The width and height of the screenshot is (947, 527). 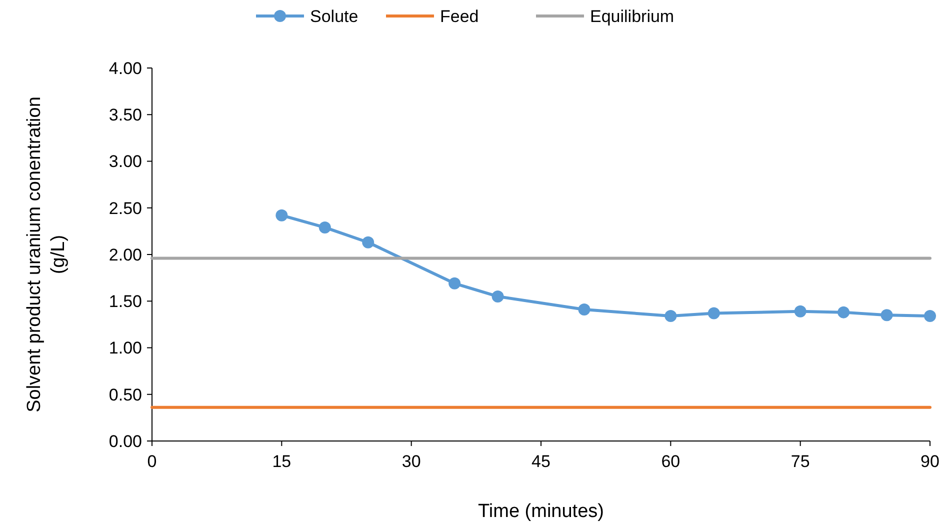 I want to click on legend-label: Solute, so click(x=334, y=16).